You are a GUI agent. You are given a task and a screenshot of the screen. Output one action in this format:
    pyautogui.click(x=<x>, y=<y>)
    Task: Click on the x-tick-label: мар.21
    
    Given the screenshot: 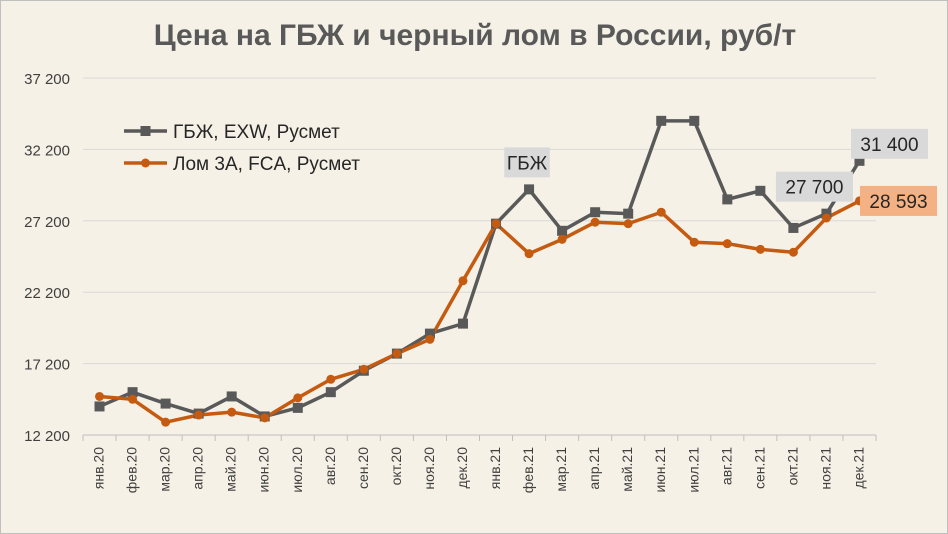 What is the action you would take?
    pyautogui.click(x=561, y=469)
    